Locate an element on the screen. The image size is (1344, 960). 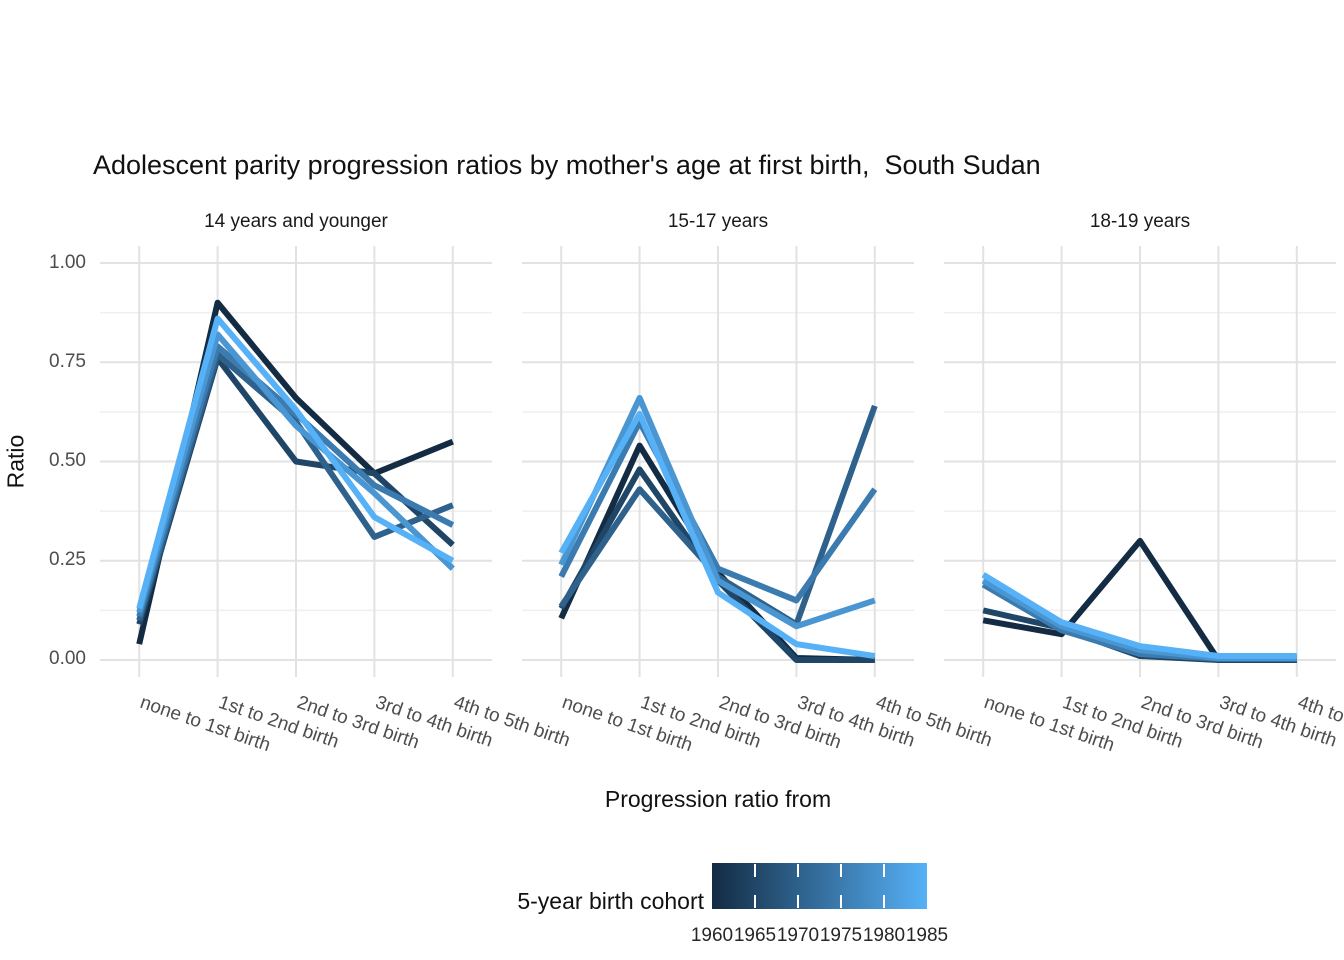
legend-year-label: 1960 is located at coordinates (712, 935).